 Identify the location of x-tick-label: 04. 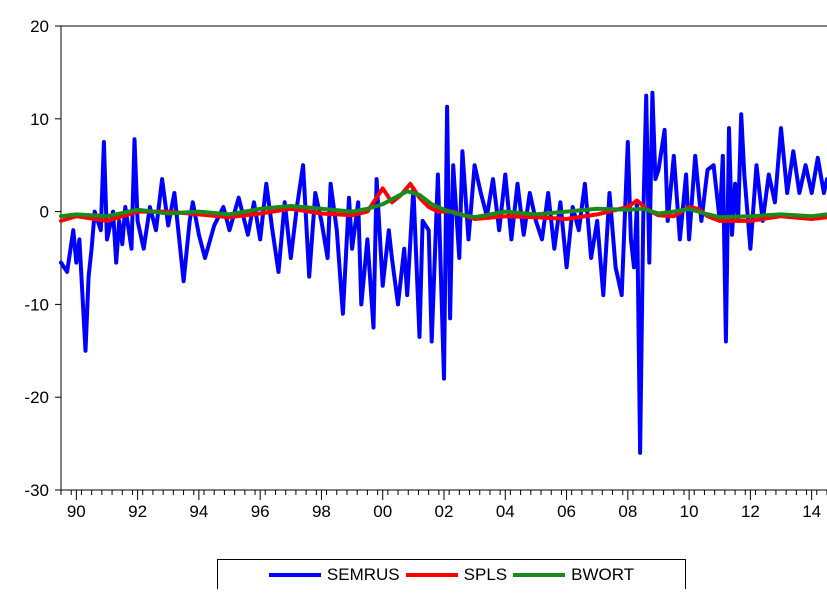
(505, 511).